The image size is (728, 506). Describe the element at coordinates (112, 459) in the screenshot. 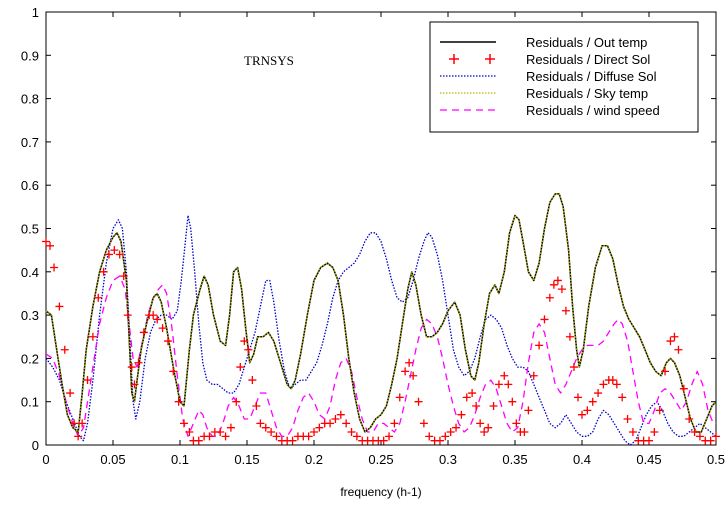

I see `x-tick-label: 0.05` at that location.